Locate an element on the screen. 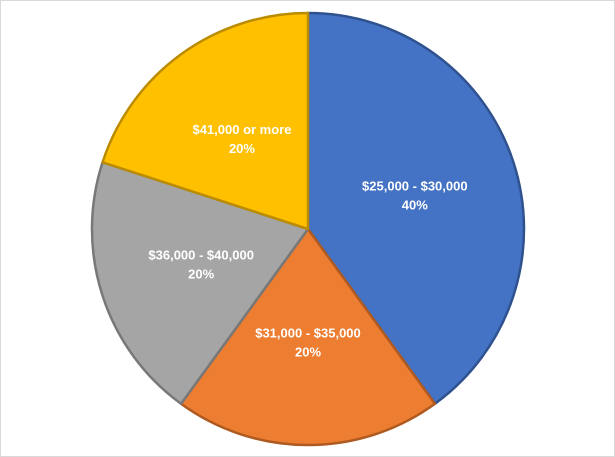 The image size is (615, 457). data-label-category: $25,000 - $30,000 is located at coordinates (415, 185).